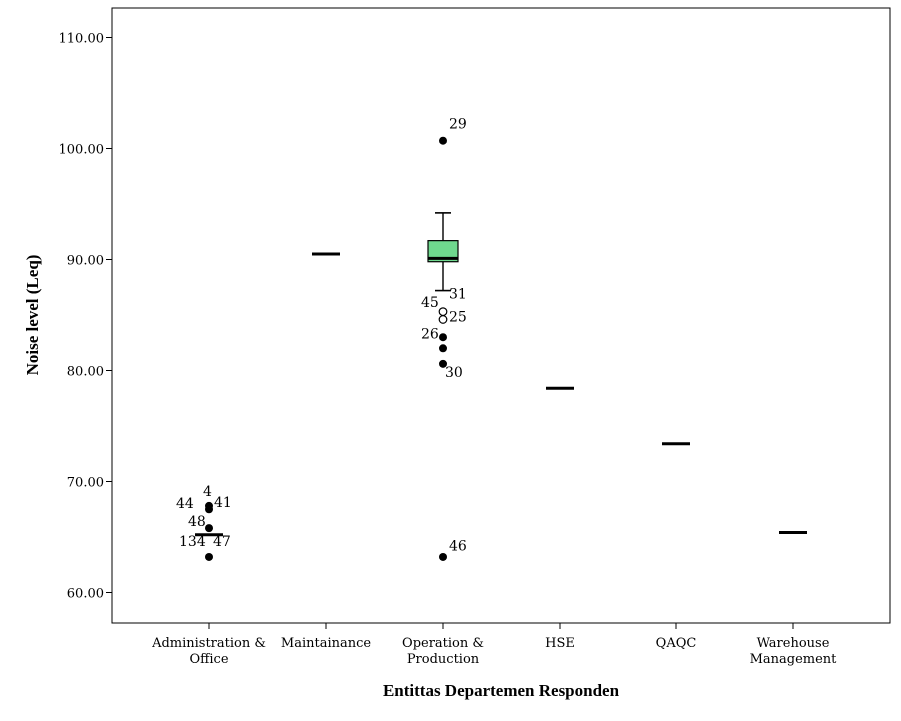  What do you see at coordinates (207, 492) in the screenshot?
I see `point-label: 4` at bounding box center [207, 492].